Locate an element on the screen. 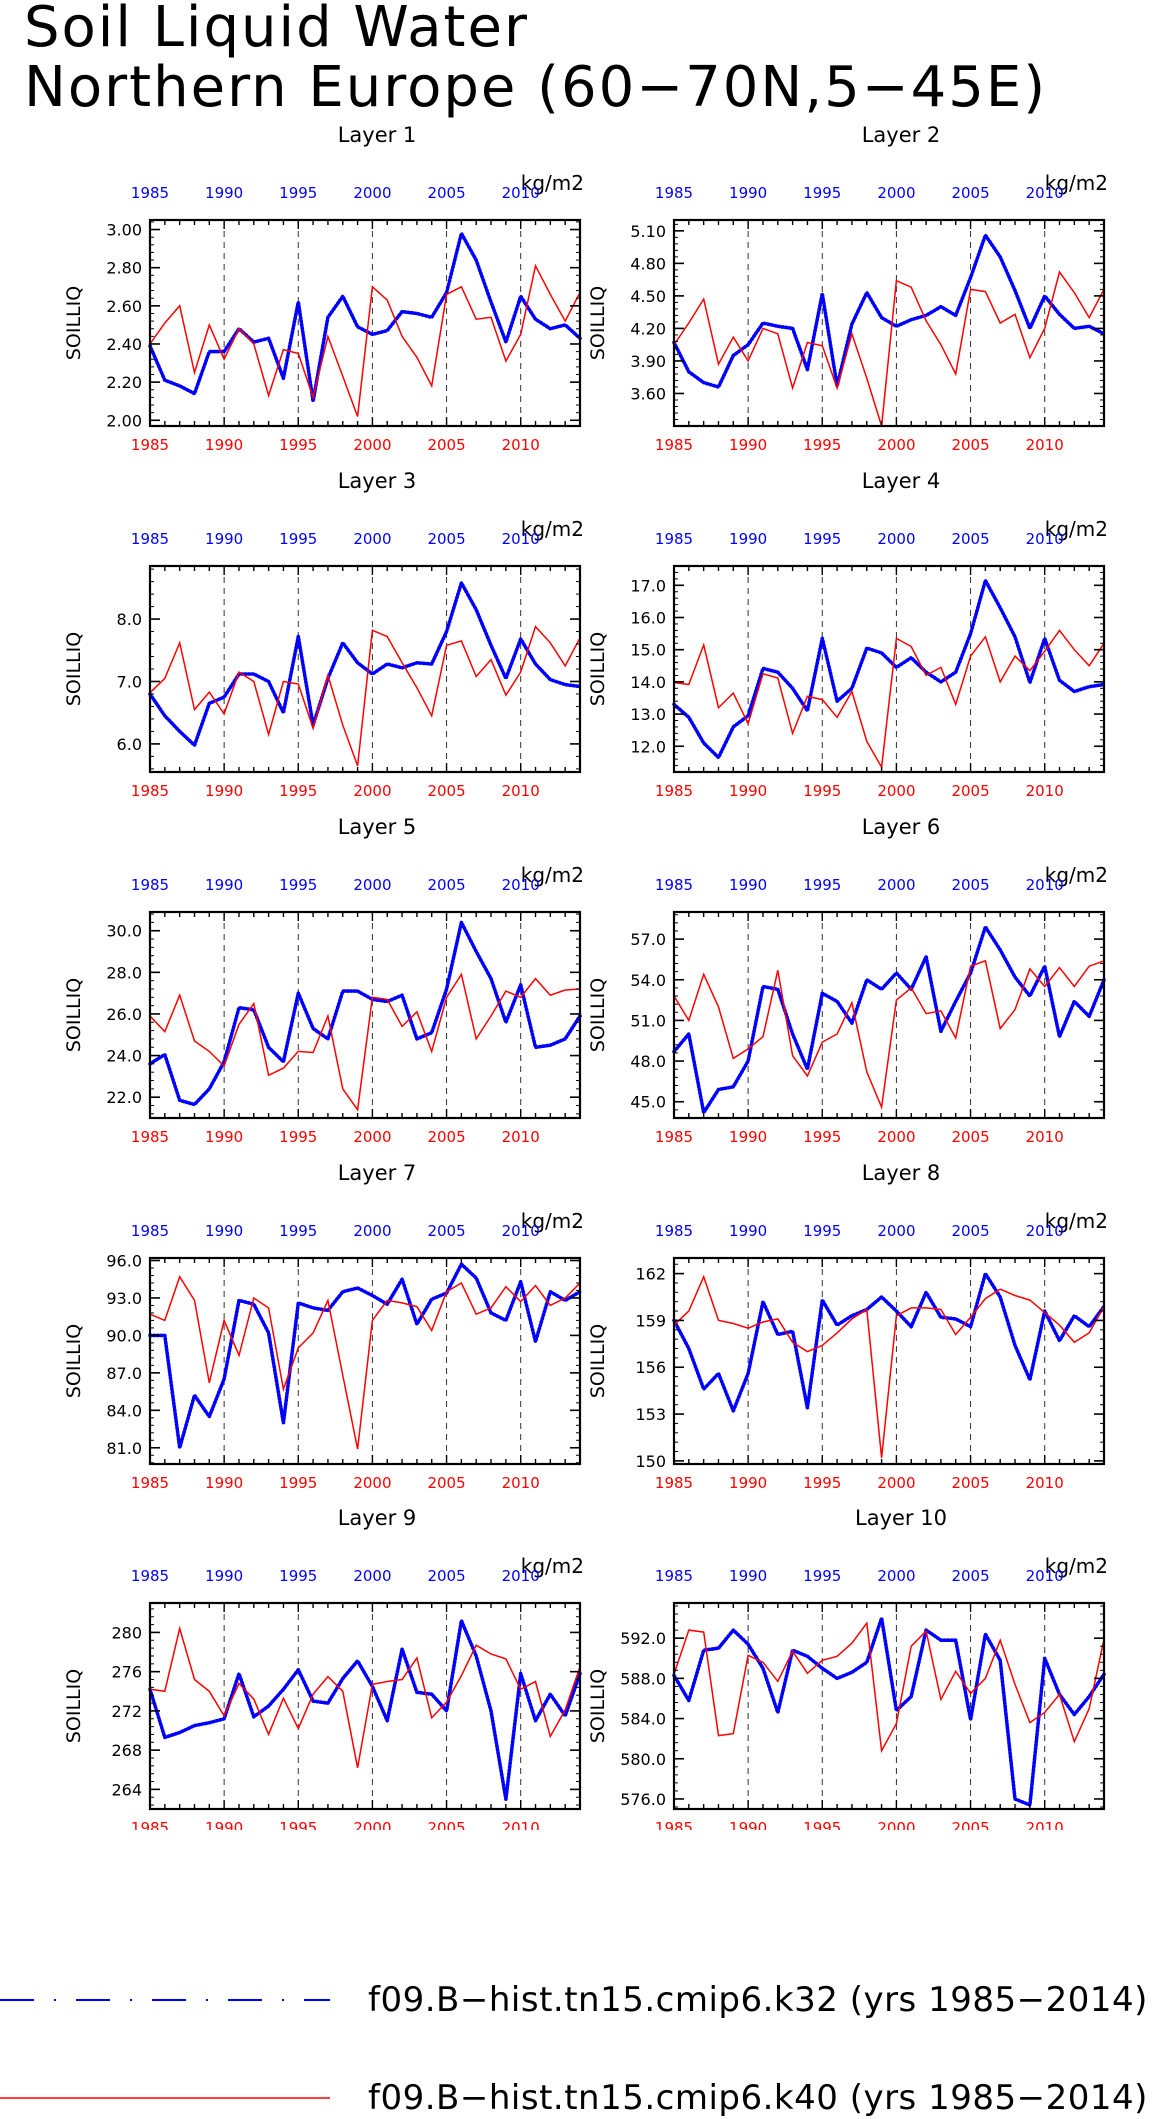  y-tick-label: 159 is located at coordinates (650, 1320).